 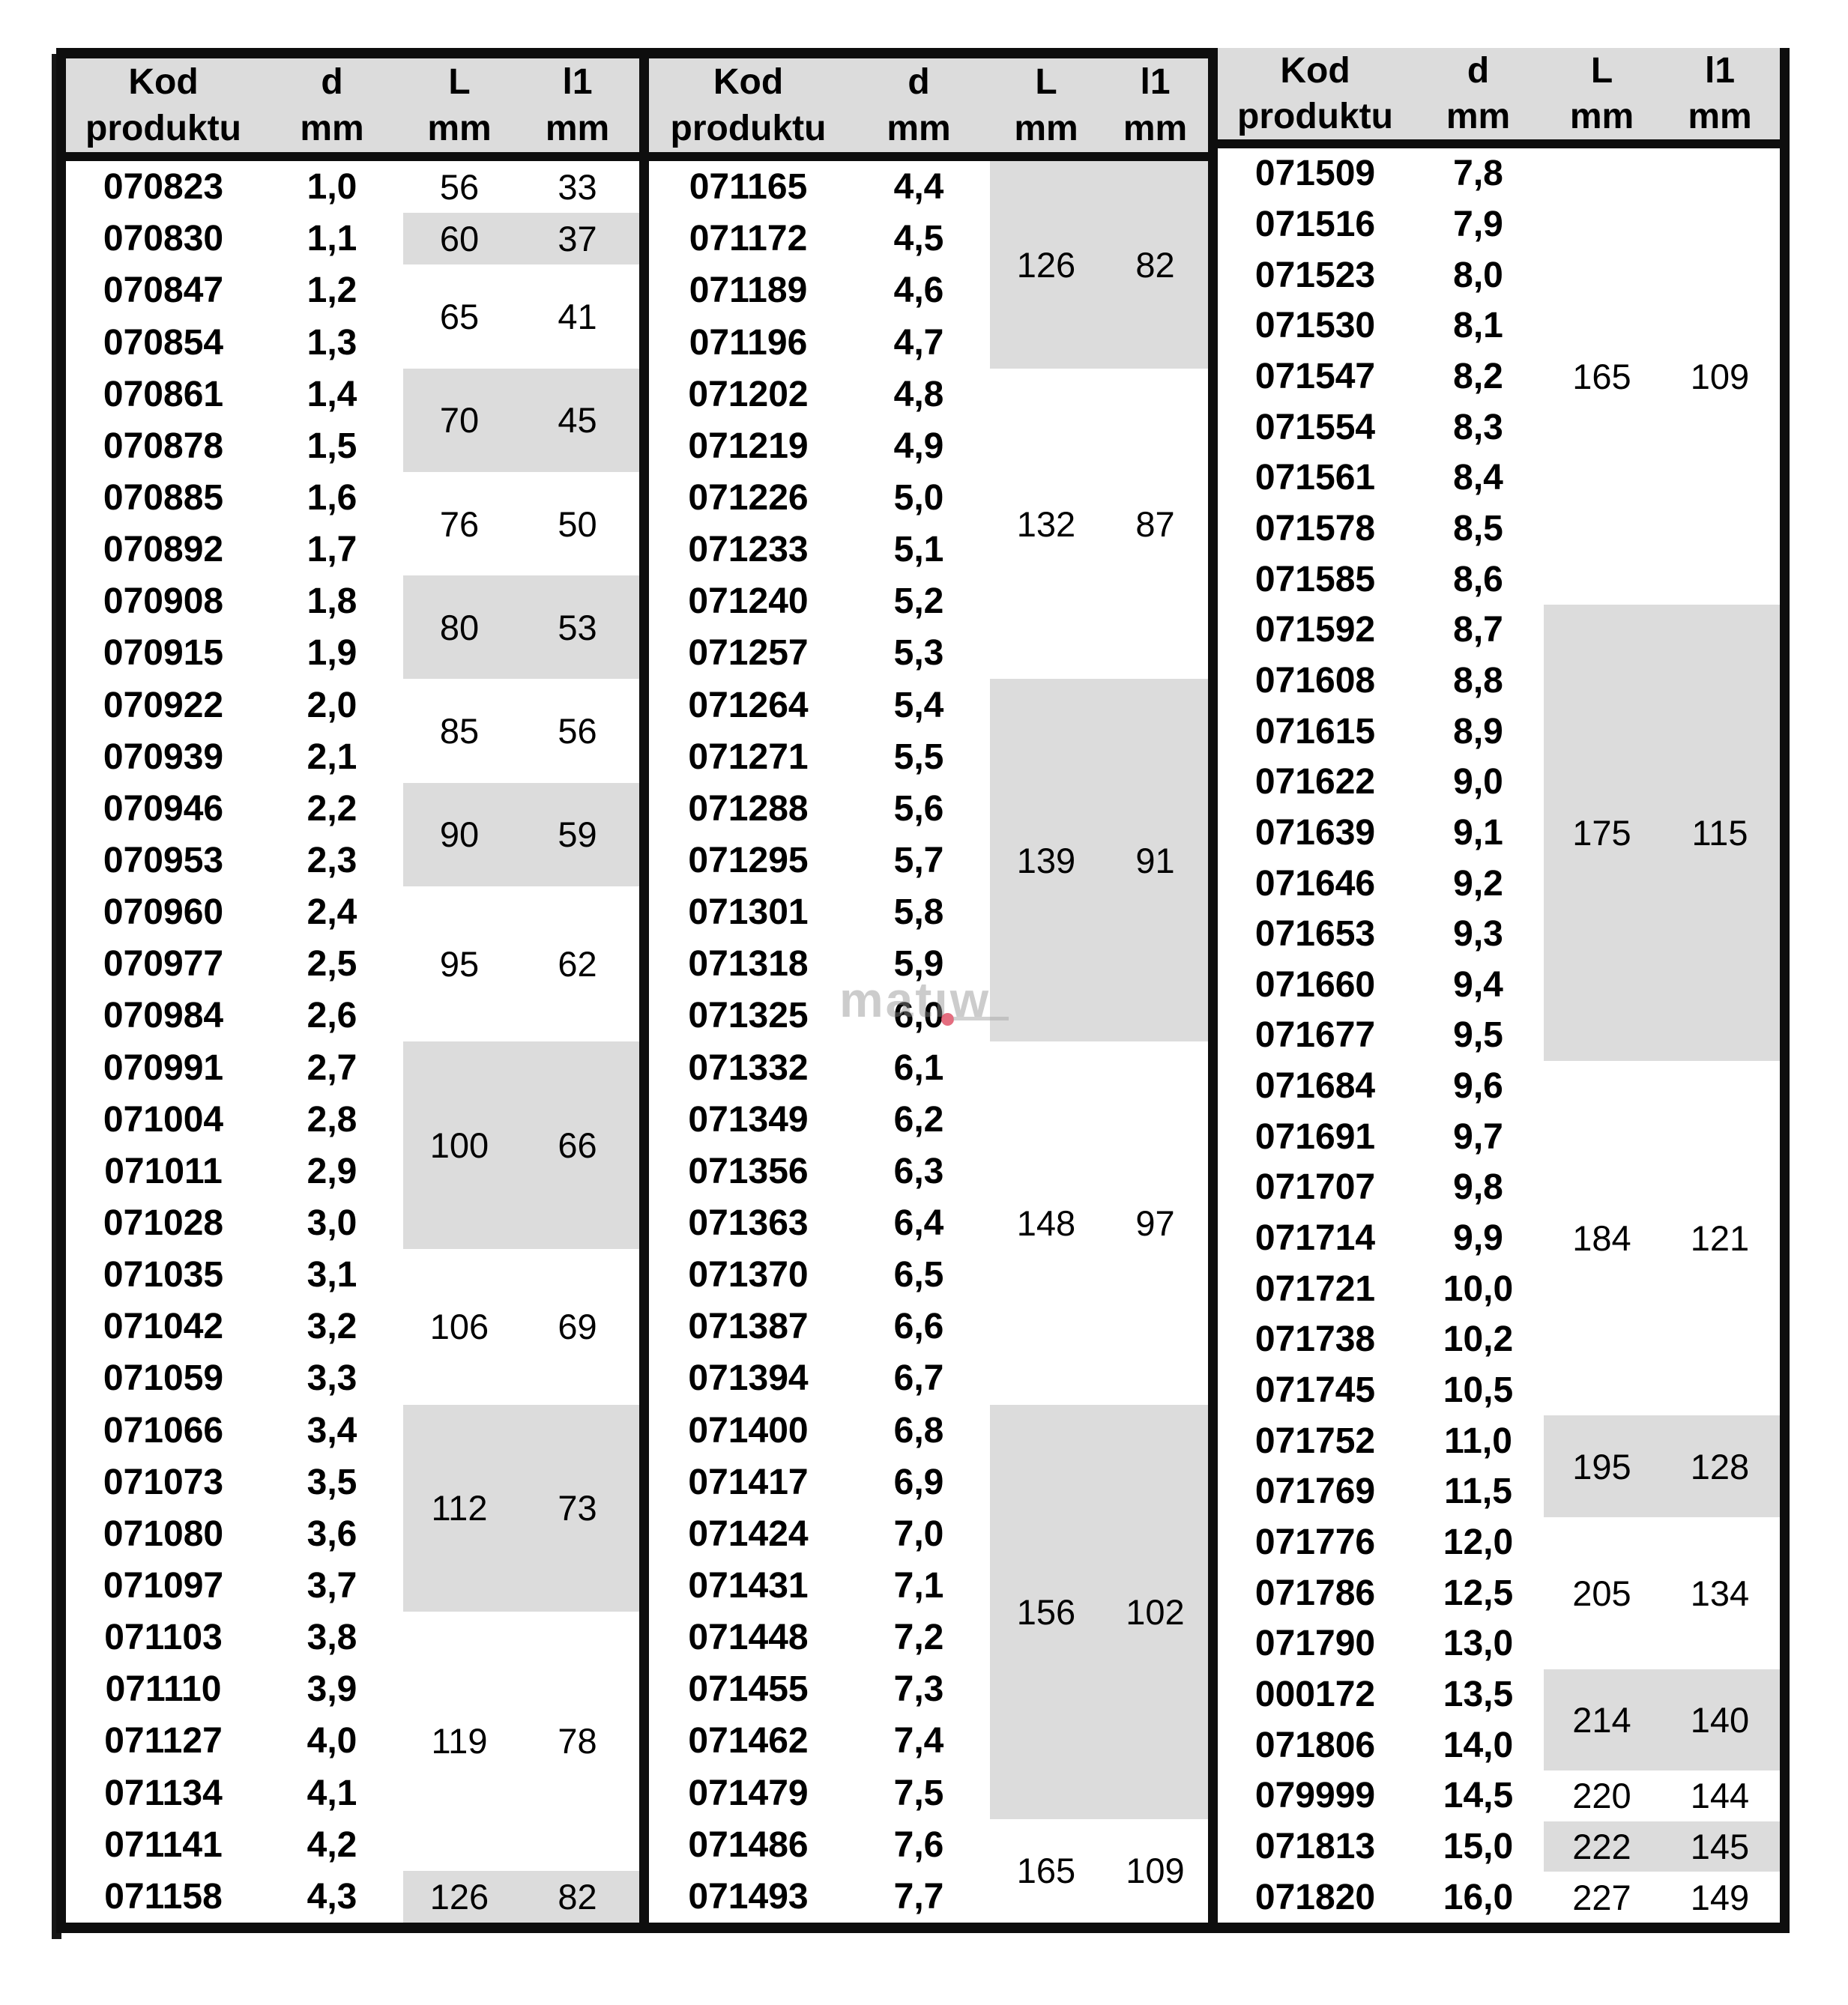 What do you see at coordinates (332, 1430) in the screenshot?
I see `diameter-cell: 3,4` at bounding box center [332, 1430].